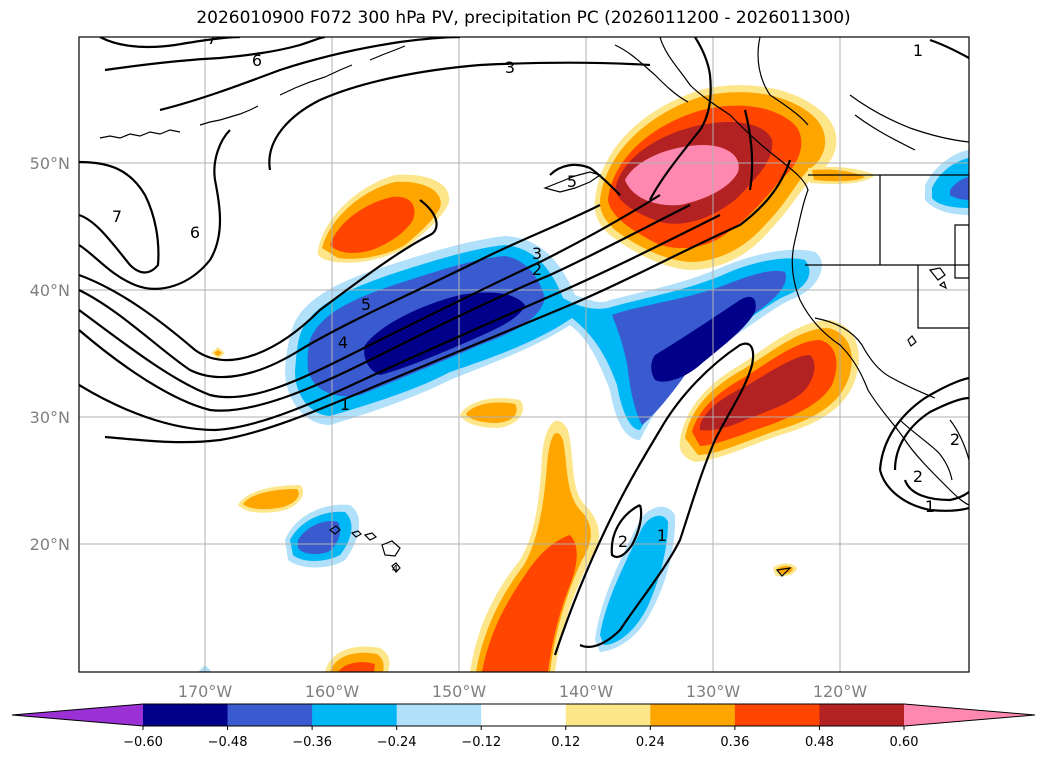  Describe the element at coordinates (50, 544) in the screenshot. I see `lat-tick-label: 20°N` at that location.